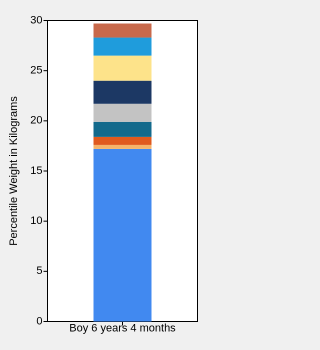 The width and height of the screenshot is (320, 350). Describe the element at coordinates (36, 171) in the screenshot. I see `y-tick-label: 15` at that location.